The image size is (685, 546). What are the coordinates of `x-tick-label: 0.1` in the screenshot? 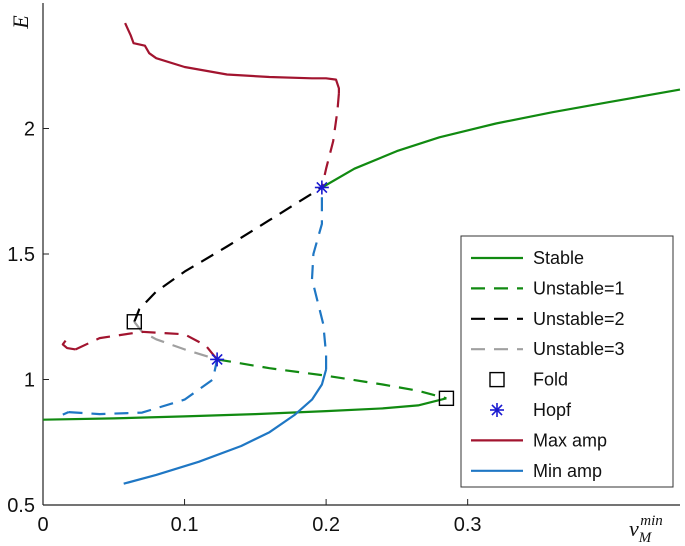 It's located at (185, 525).